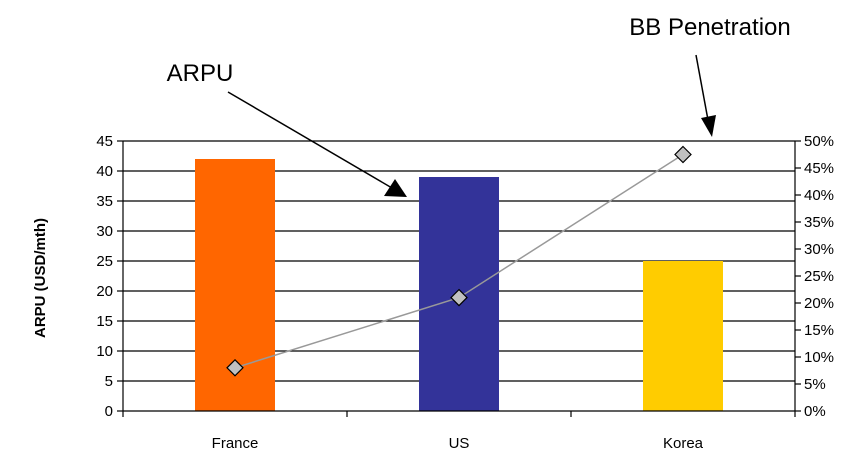 This screenshot has width=866, height=455. What do you see at coordinates (104, 321) in the screenshot?
I see `left-tick-label: 15` at bounding box center [104, 321].